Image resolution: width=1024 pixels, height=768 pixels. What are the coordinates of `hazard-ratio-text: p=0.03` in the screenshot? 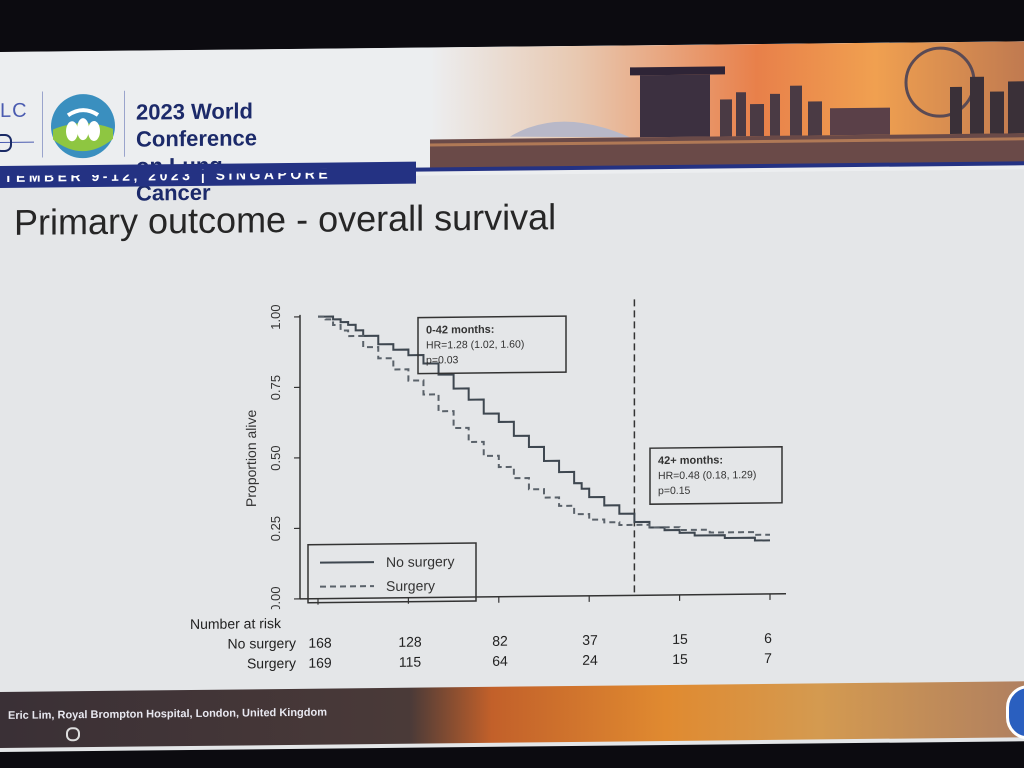 It's located at (442, 360).